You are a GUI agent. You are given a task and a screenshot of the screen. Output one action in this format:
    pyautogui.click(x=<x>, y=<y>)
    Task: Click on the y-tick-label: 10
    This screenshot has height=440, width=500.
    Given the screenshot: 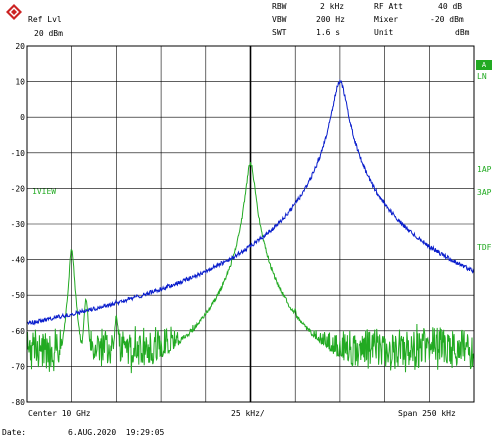 What is the action you would take?
    pyautogui.click(x=20, y=82)
    